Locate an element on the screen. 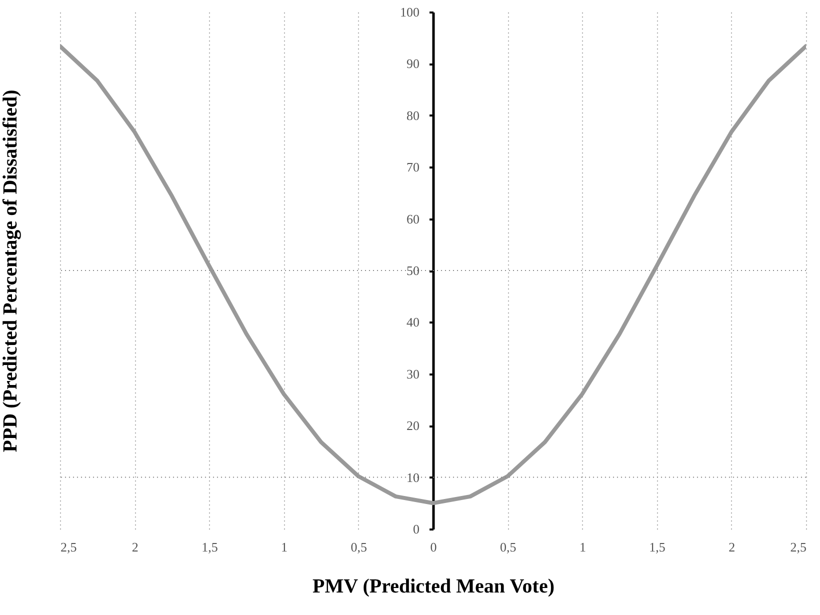 This screenshot has height=615, width=820. y-axis-title: PPD (Predicted Percentage of Dissatisfied) is located at coordinates (11, 271).